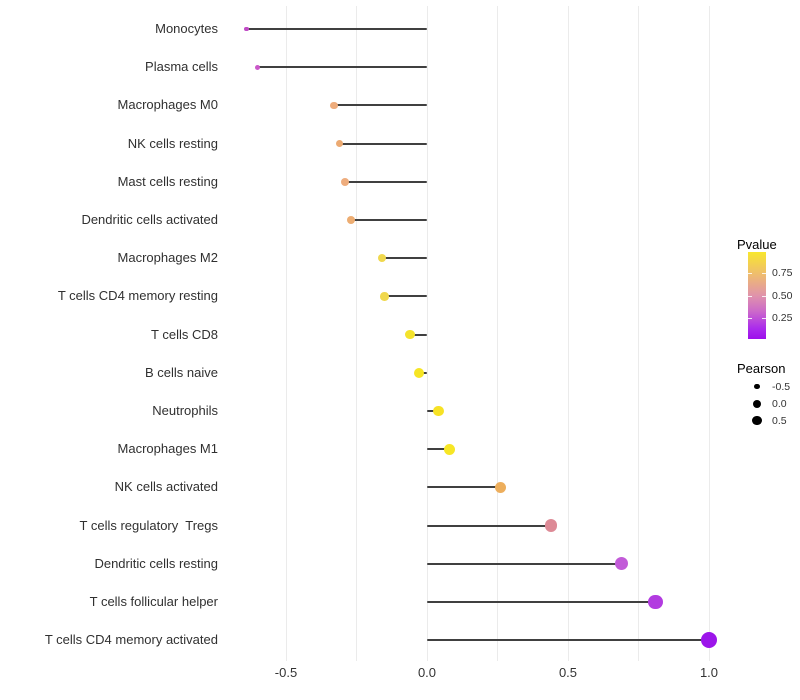 The image size is (800, 700). Describe the element at coordinates (782, 273) in the screenshot. I see `colorbar-tick-label: 0.75` at that location.